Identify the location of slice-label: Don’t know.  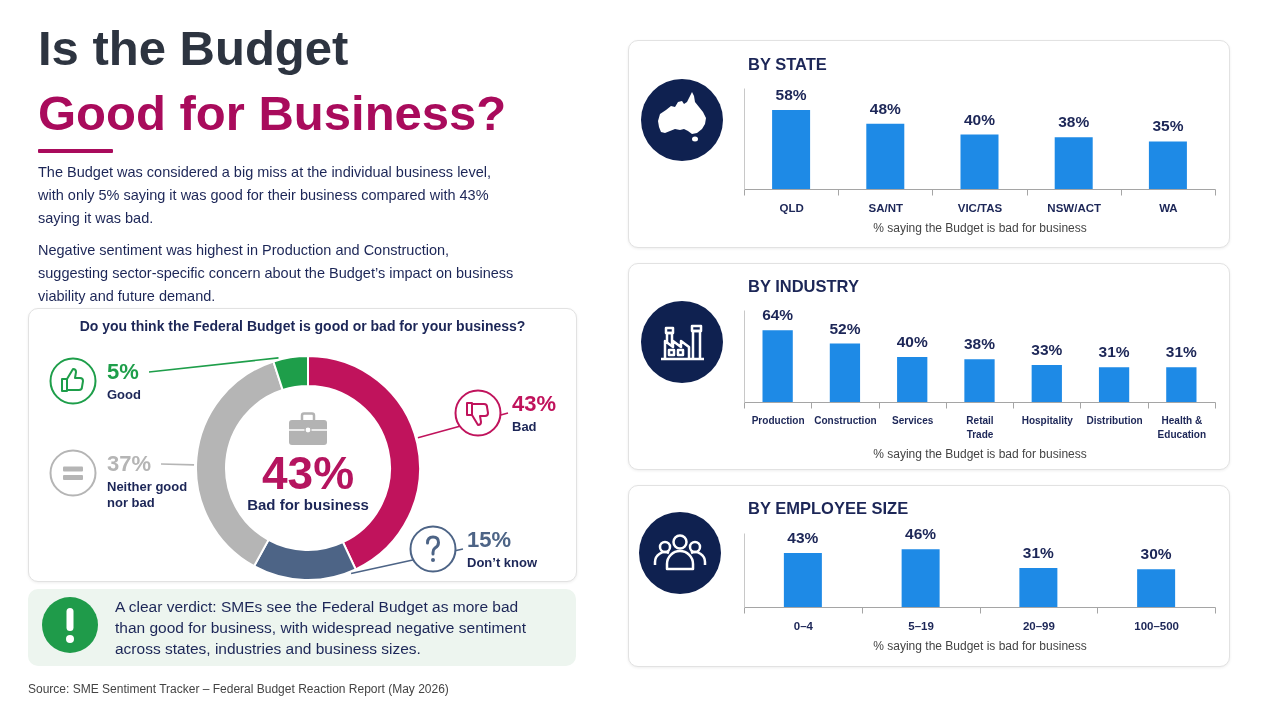
(502, 563).